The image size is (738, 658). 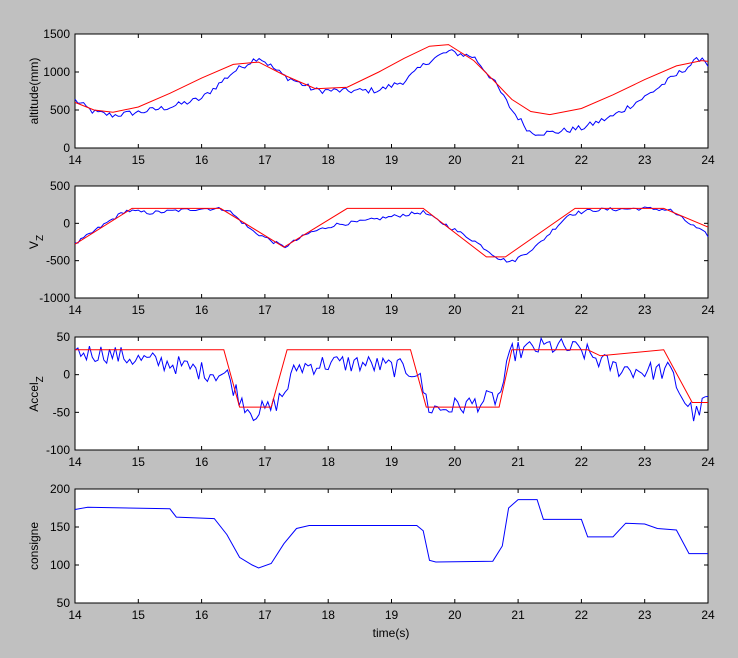 What do you see at coordinates (34, 91) in the screenshot?
I see `y-axis-label: altitude(mm)` at bounding box center [34, 91].